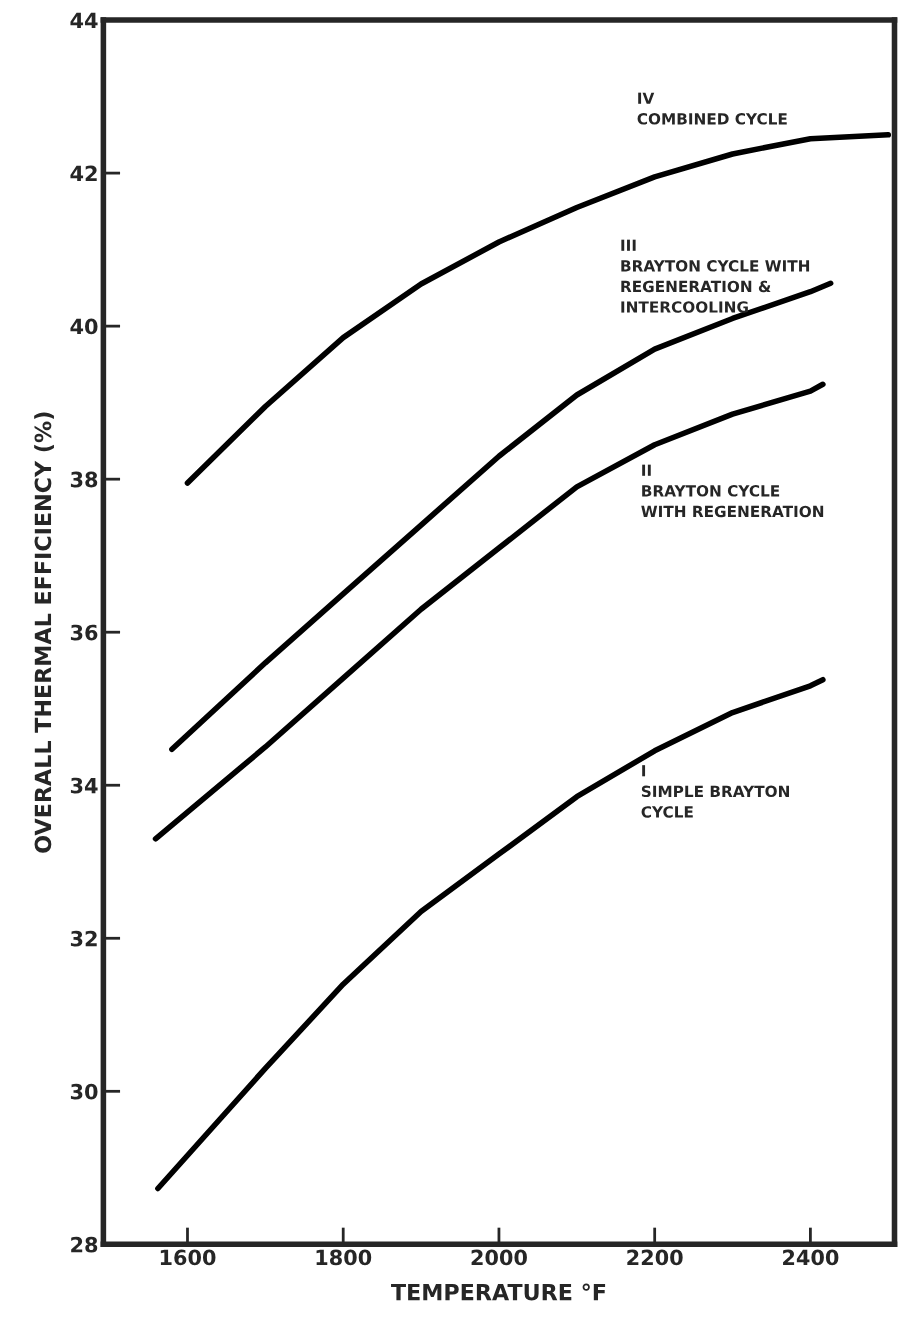 The height and width of the screenshot is (1338, 899). What do you see at coordinates (83, 938) in the screenshot?
I see `y-tick-label: 32` at bounding box center [83, 938].